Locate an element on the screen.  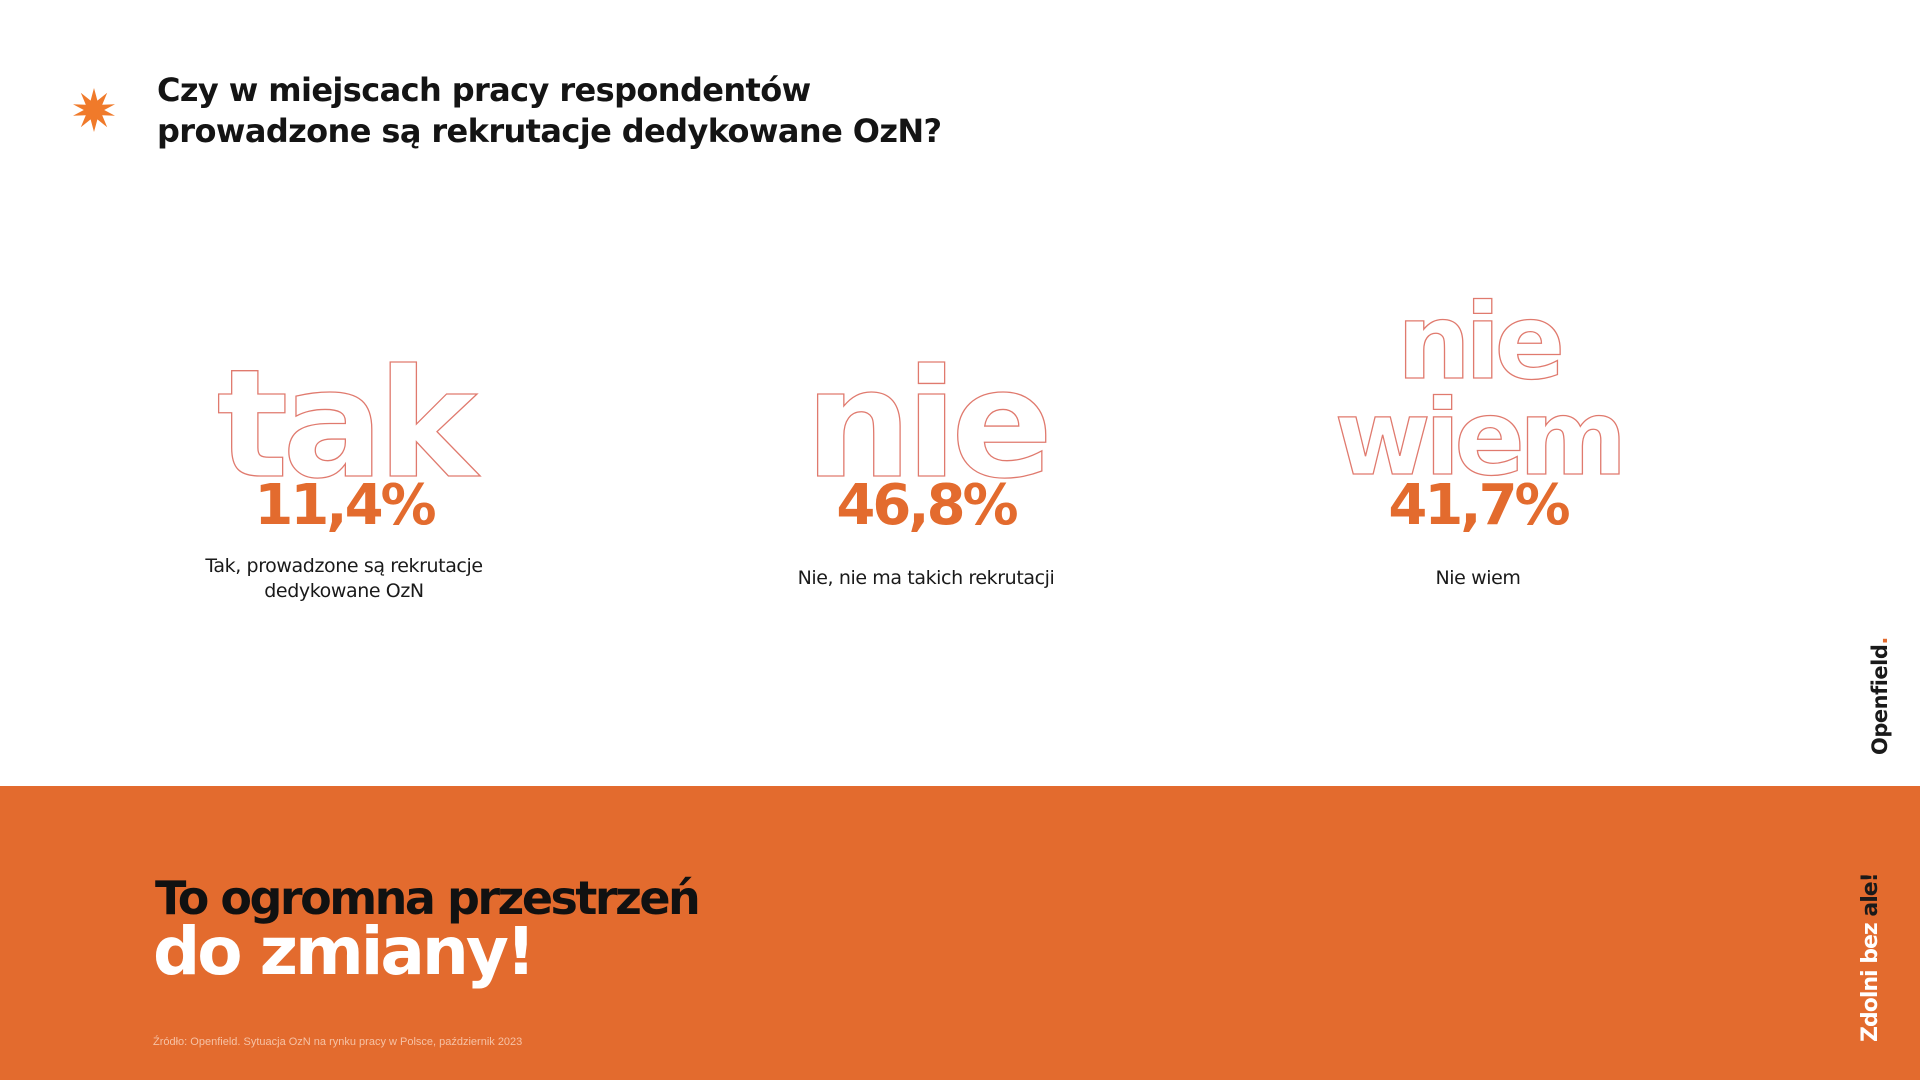
zdolni-logo-text: Zdolni bez is located at coordinates (1870, 979).